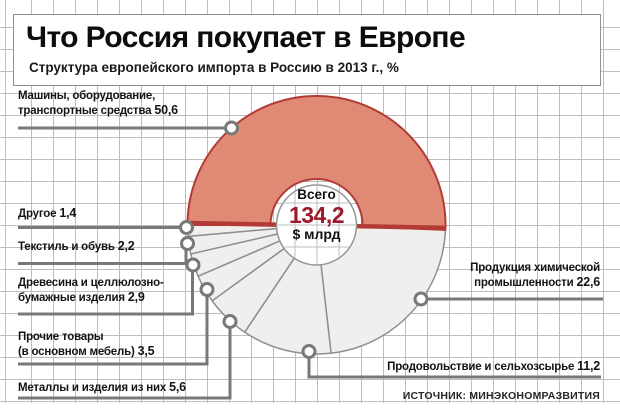 This screenshot has width=620, height=415. I want to click on marker-dot-other-goods, so click(207, 289).